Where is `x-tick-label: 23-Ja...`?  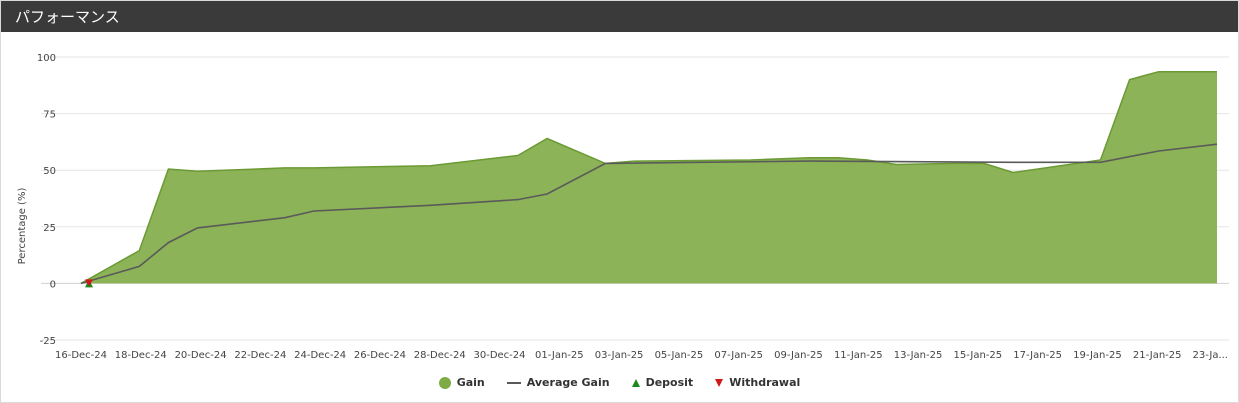
x-tick-label: 23-Ja... is located at coordinates (1210, 355).